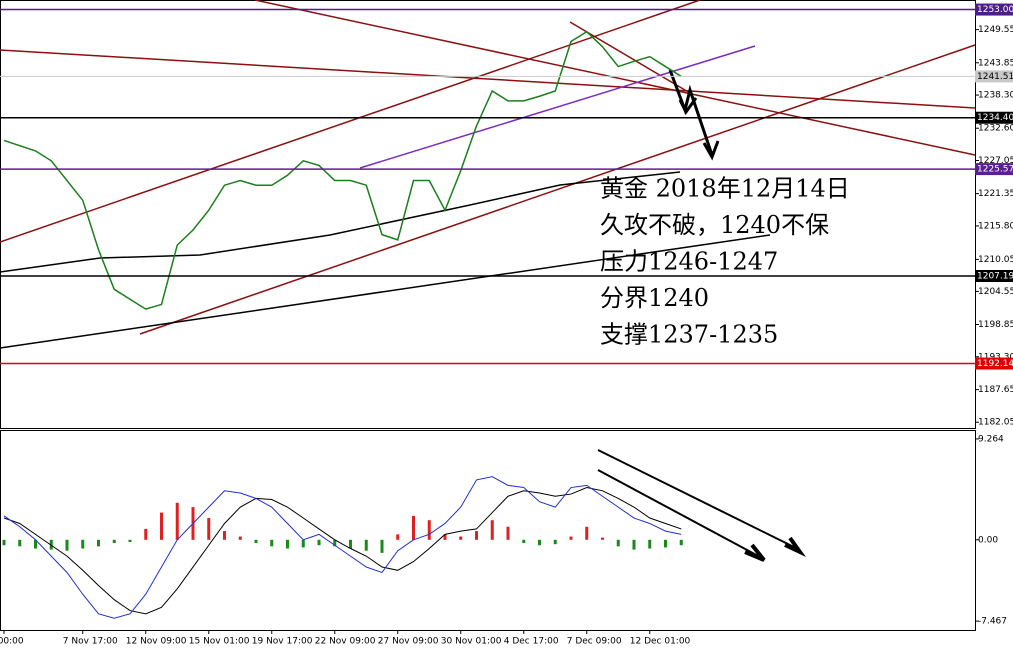 The width and height of the screenshot is (1013, 655). What do you see at coordinates (995, 63) in the screenshot?
I see `y-tick-label: 1243.85` at bounding box center [995, 63].